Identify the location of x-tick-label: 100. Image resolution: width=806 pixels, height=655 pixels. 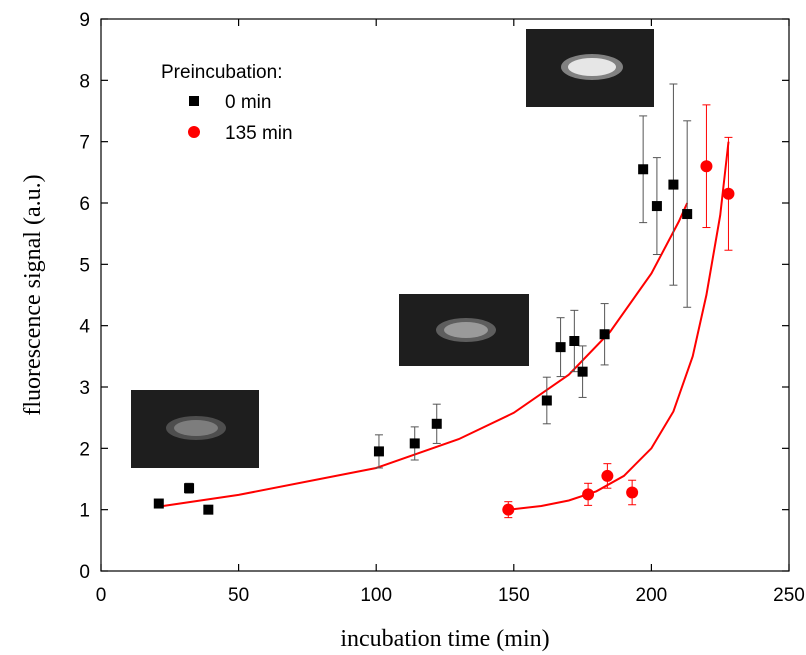
(376, 595).